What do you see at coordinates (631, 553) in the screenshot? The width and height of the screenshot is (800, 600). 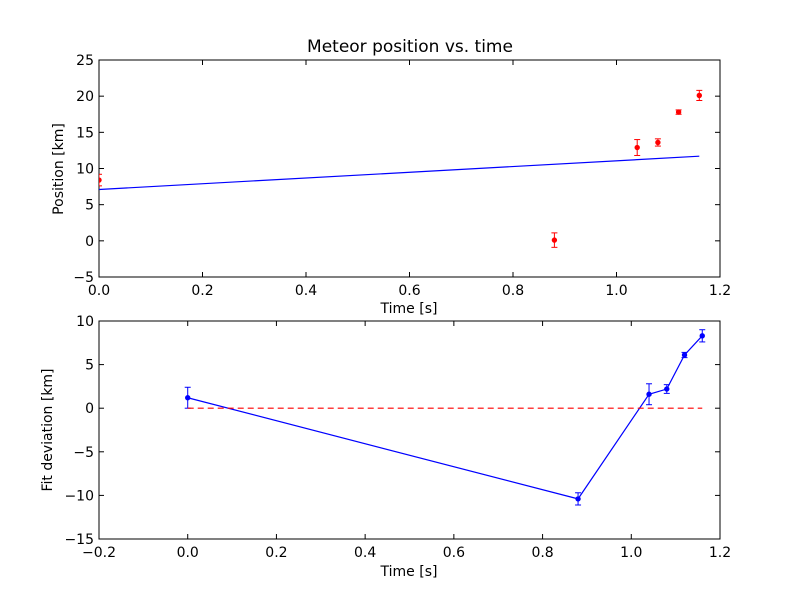 I see `bottom-x-tick-label: 1.0` at bounding box center [631, 553].